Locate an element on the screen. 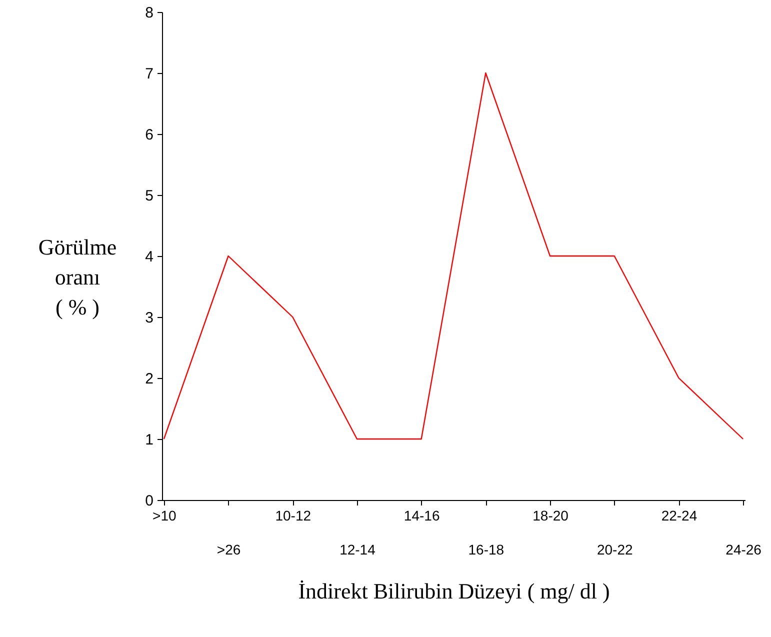  x-tick-label: >10 is located at coordinates (164, 516).